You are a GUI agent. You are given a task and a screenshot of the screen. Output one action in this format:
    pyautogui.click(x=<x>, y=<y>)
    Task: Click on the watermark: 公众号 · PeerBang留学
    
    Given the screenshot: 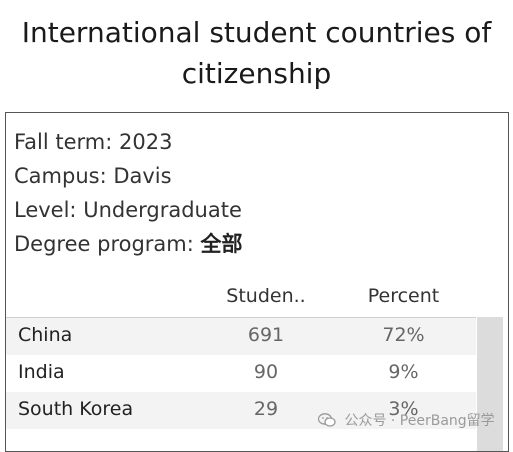 What is the action you would take?
    pyautogui.click(x=406, y=420)
    